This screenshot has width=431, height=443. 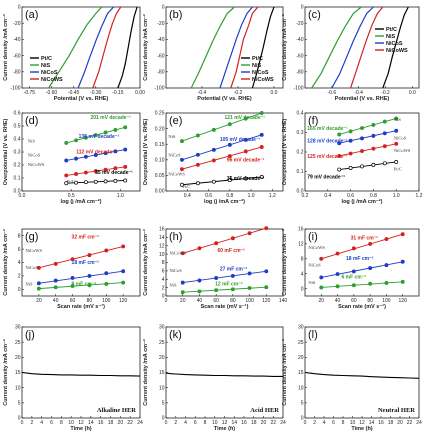 I want to click on series-label: NiS, so click(x=174, y=285).